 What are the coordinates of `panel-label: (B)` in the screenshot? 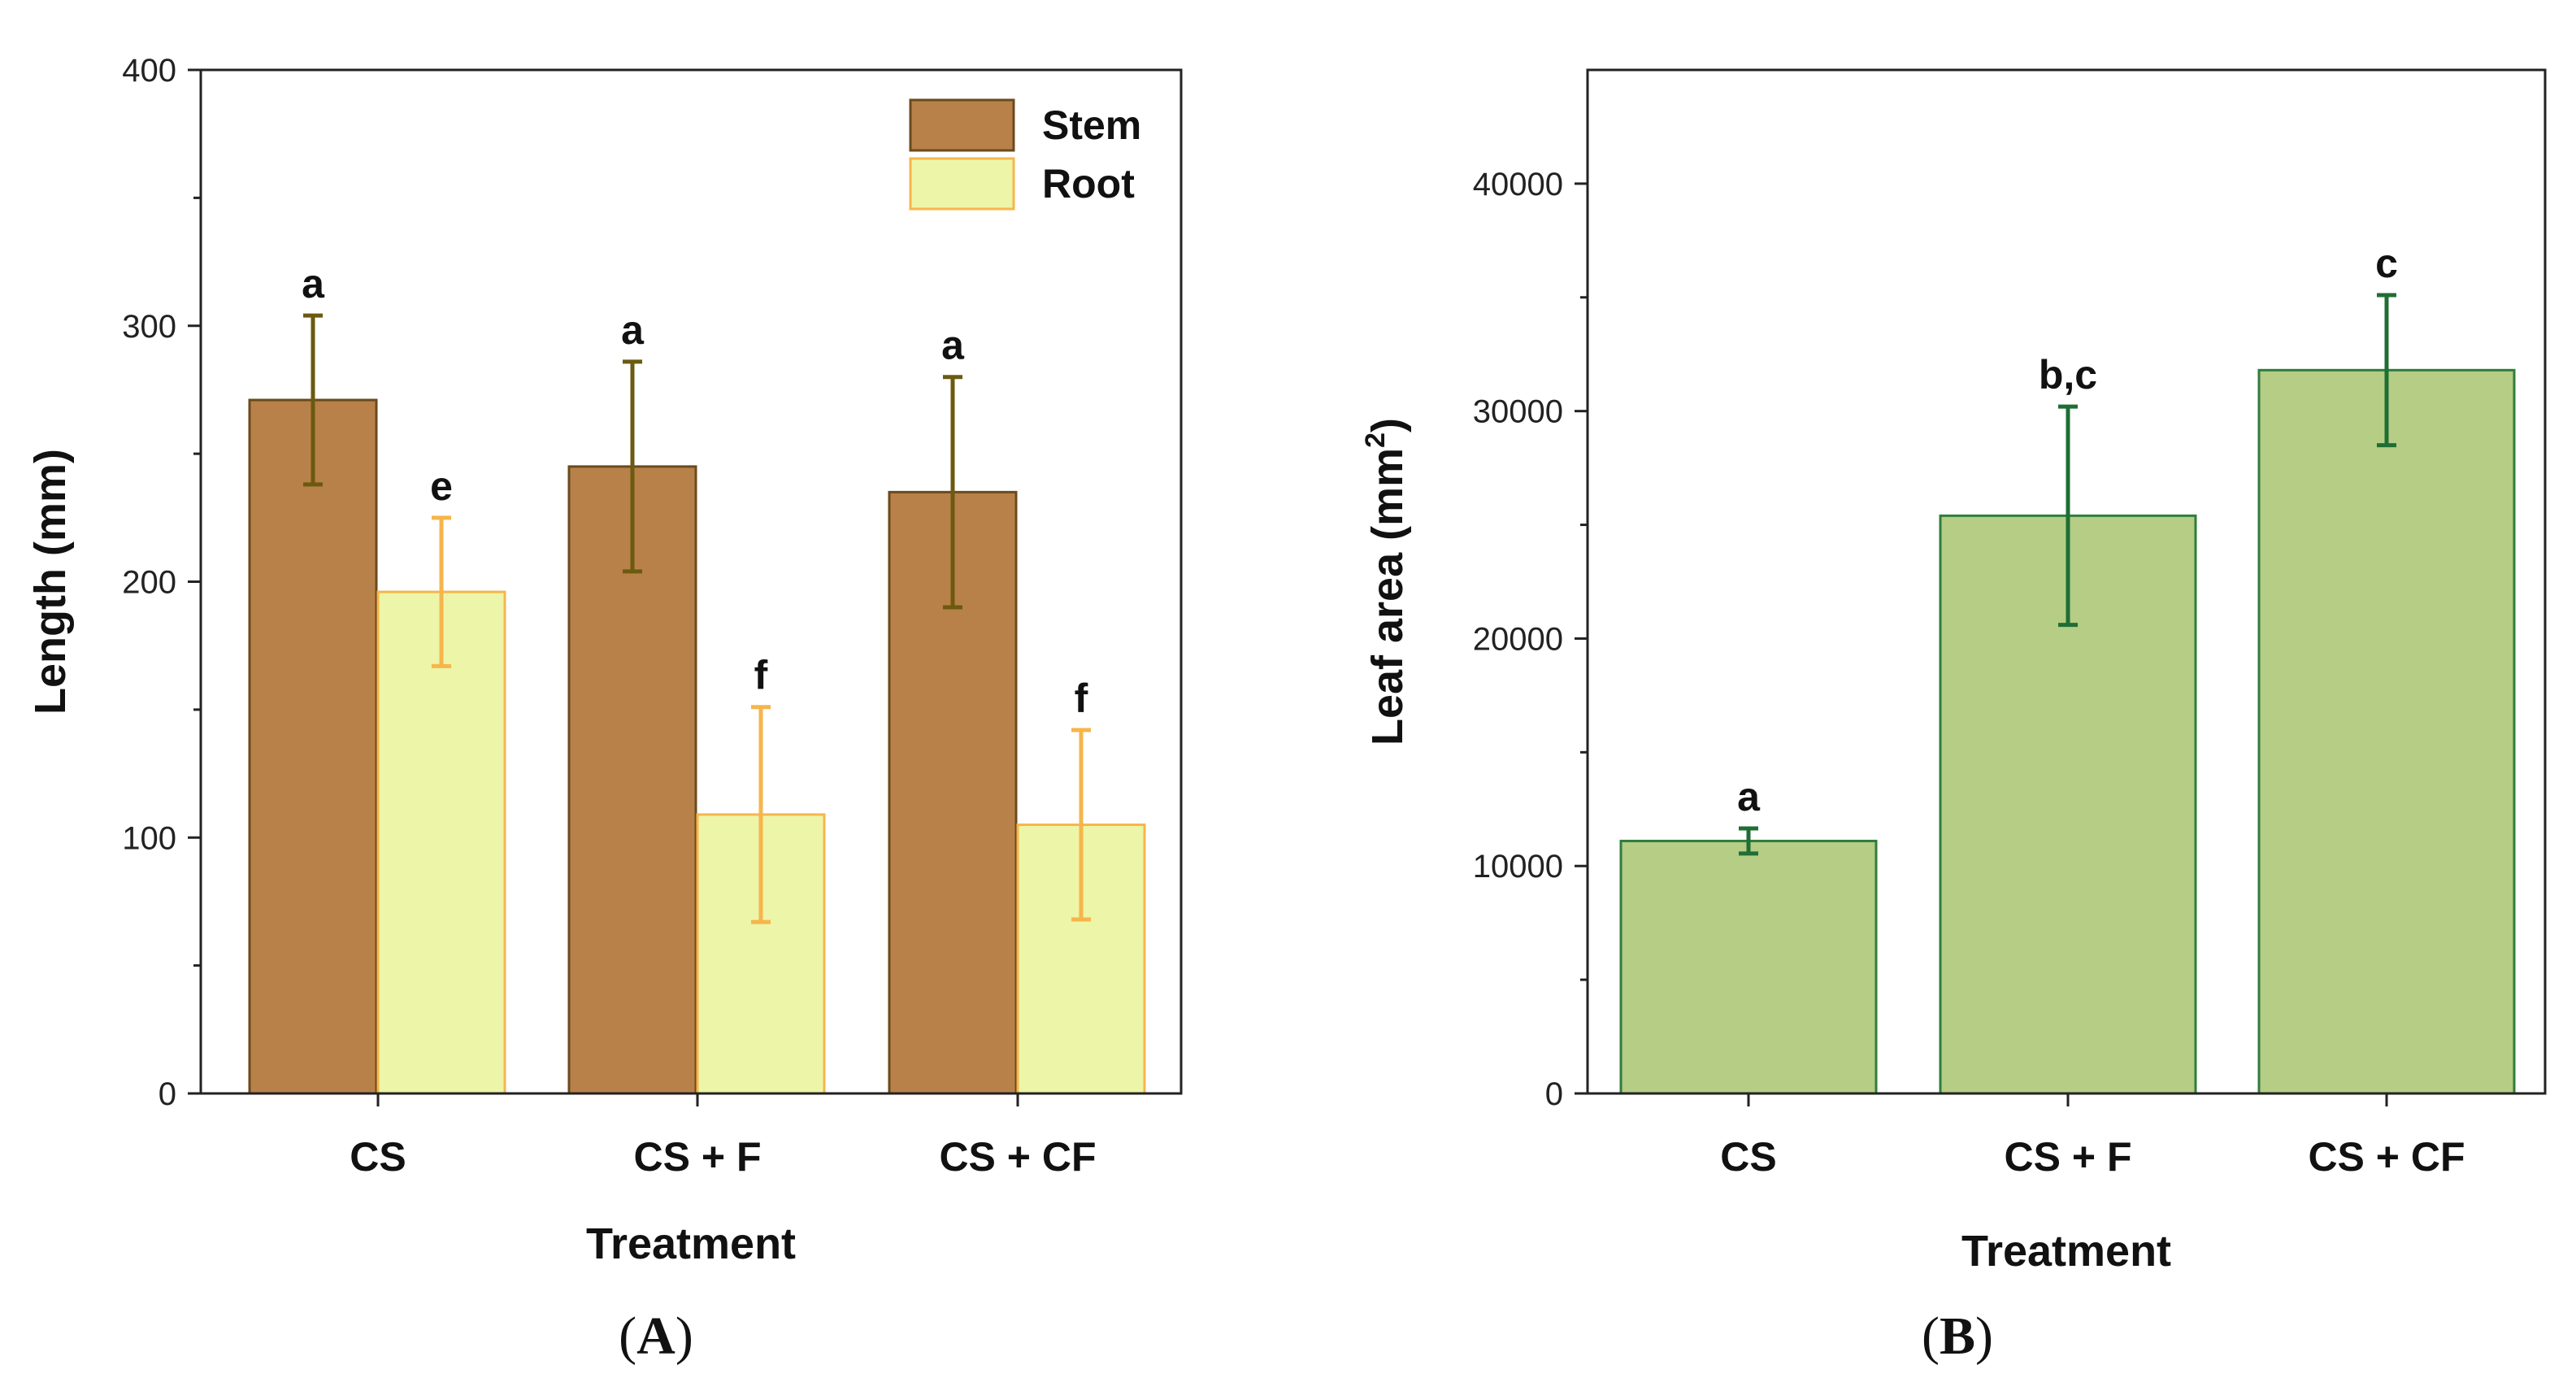 It's located at (1957, 1336).